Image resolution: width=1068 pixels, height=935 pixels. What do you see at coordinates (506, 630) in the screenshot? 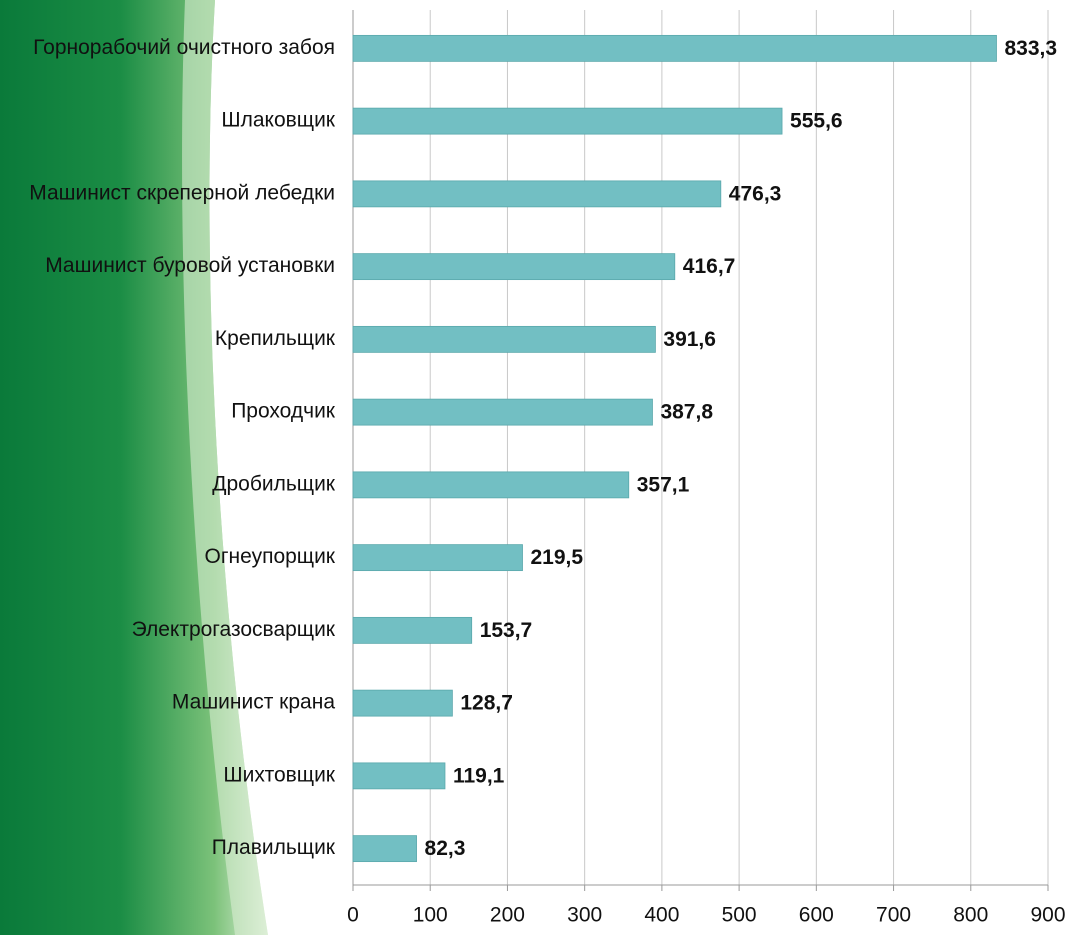
I see `data-label: 153,7` at bounding box center [506, 630].